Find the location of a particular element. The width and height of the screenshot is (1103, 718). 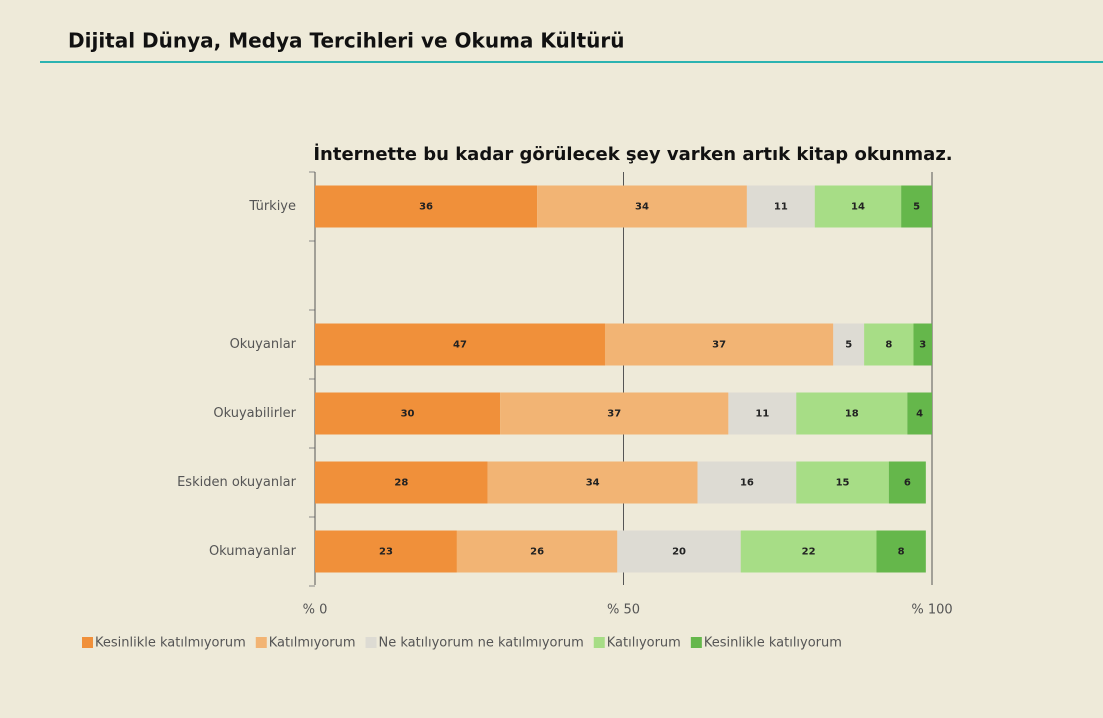

x-tick-label: % 50 is located at coordinates (623, 610).